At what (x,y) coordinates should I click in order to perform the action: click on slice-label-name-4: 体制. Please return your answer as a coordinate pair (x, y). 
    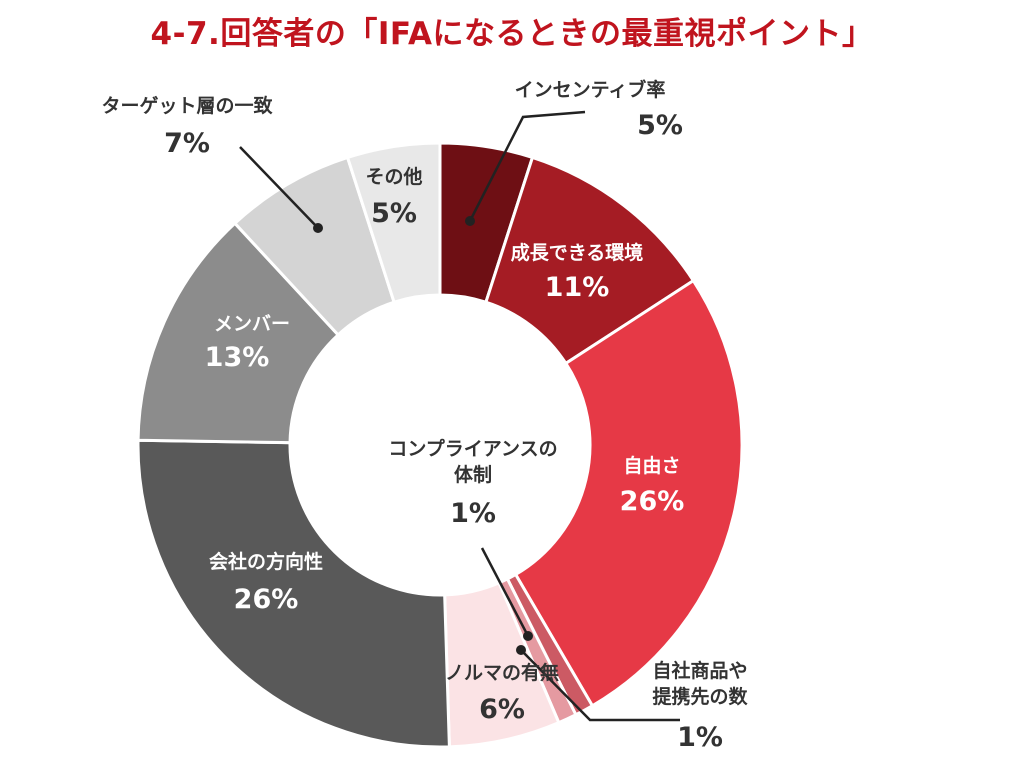
    Looking at the image, I should click on (473, 474).